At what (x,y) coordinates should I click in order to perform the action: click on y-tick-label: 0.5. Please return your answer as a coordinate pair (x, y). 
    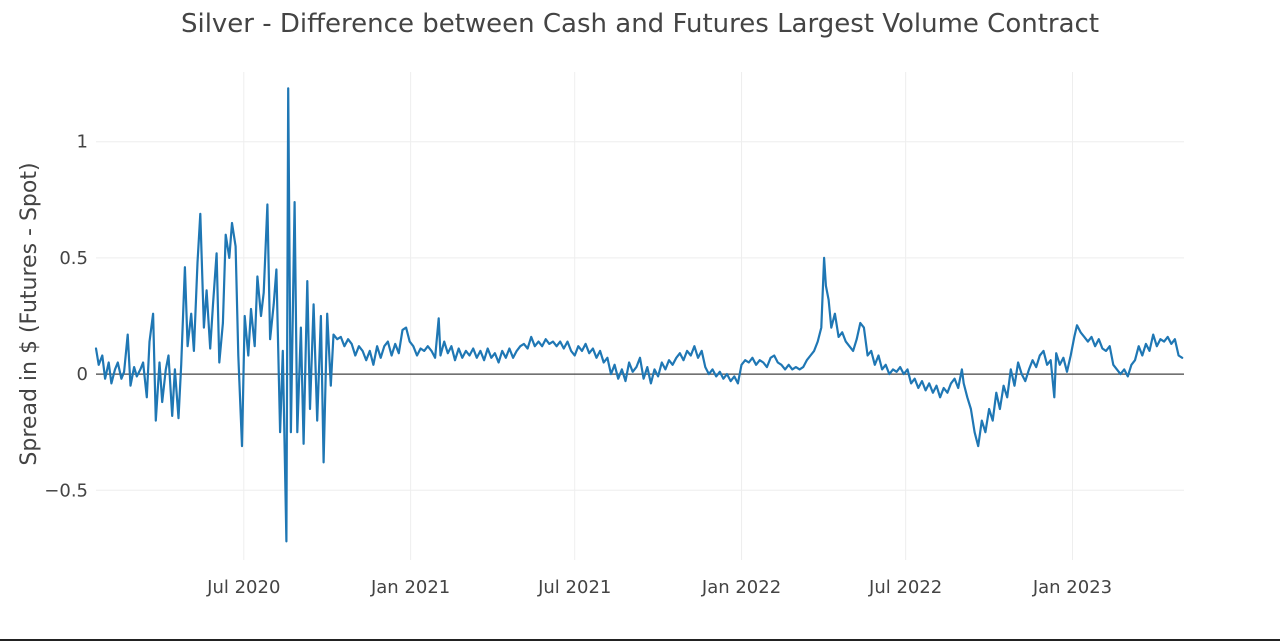
    Looking at the image, I should click on (73, 258).